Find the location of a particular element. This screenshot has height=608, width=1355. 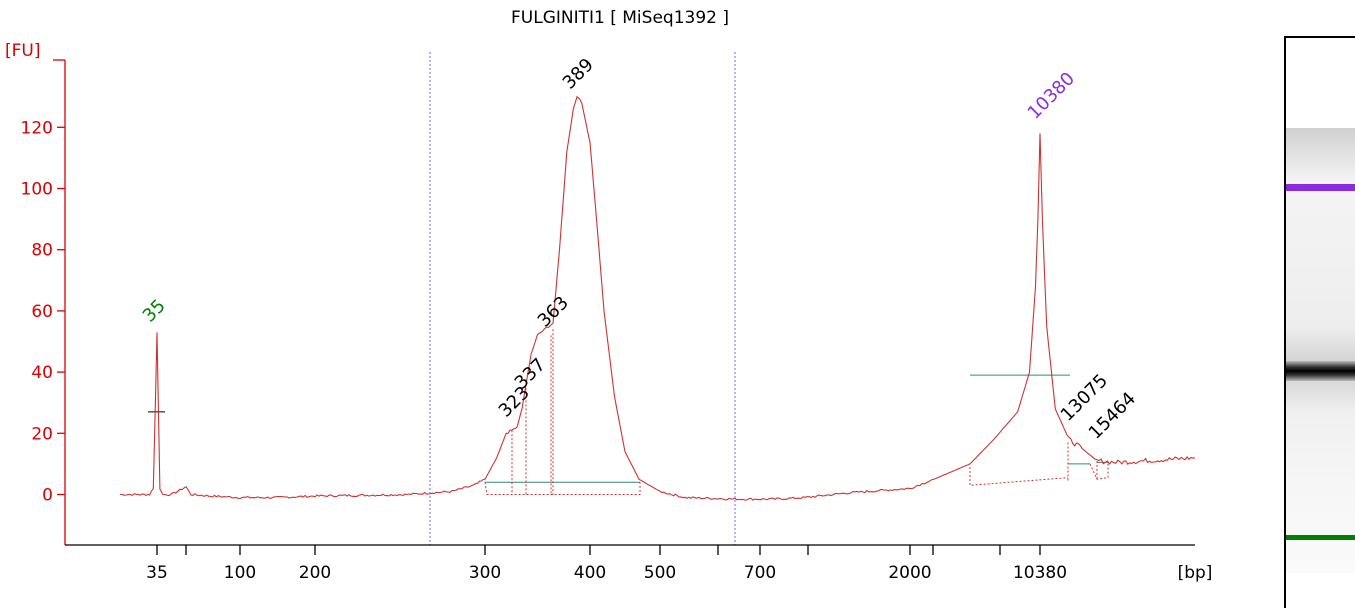

y-tick-label: 60 is located at coordinates (42, 312).